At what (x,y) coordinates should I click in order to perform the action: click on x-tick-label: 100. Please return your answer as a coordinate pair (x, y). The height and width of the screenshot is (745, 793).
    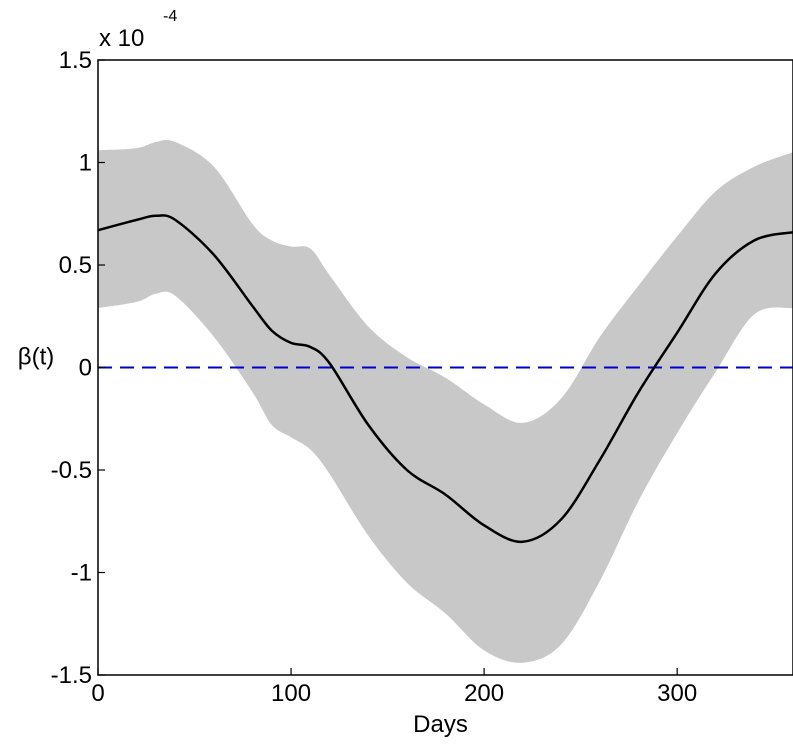
    Looking at the image, I should click on (291, 693).